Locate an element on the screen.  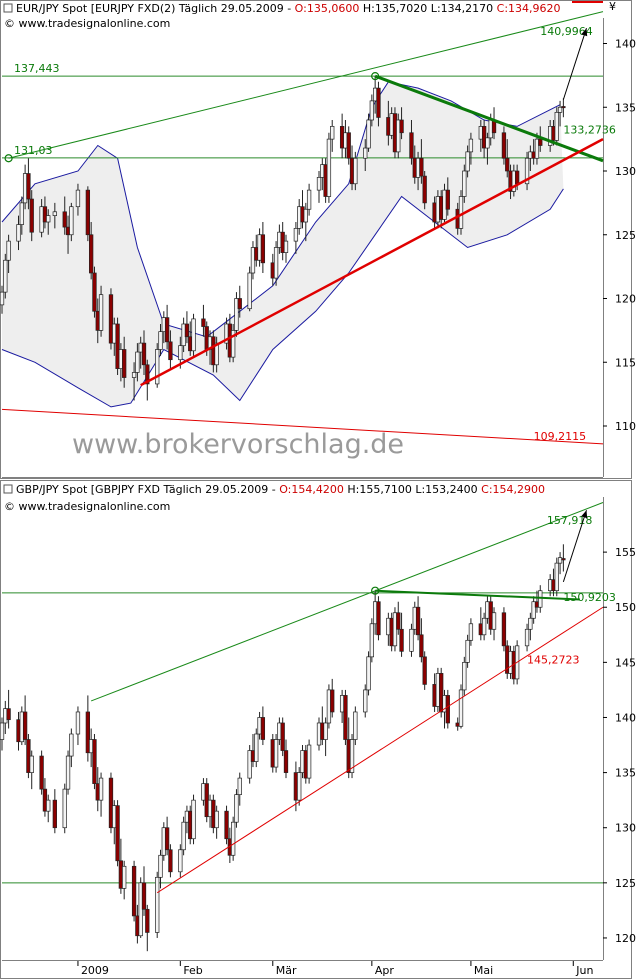
trendline-lower-channel is located at coordinates (302, 426).